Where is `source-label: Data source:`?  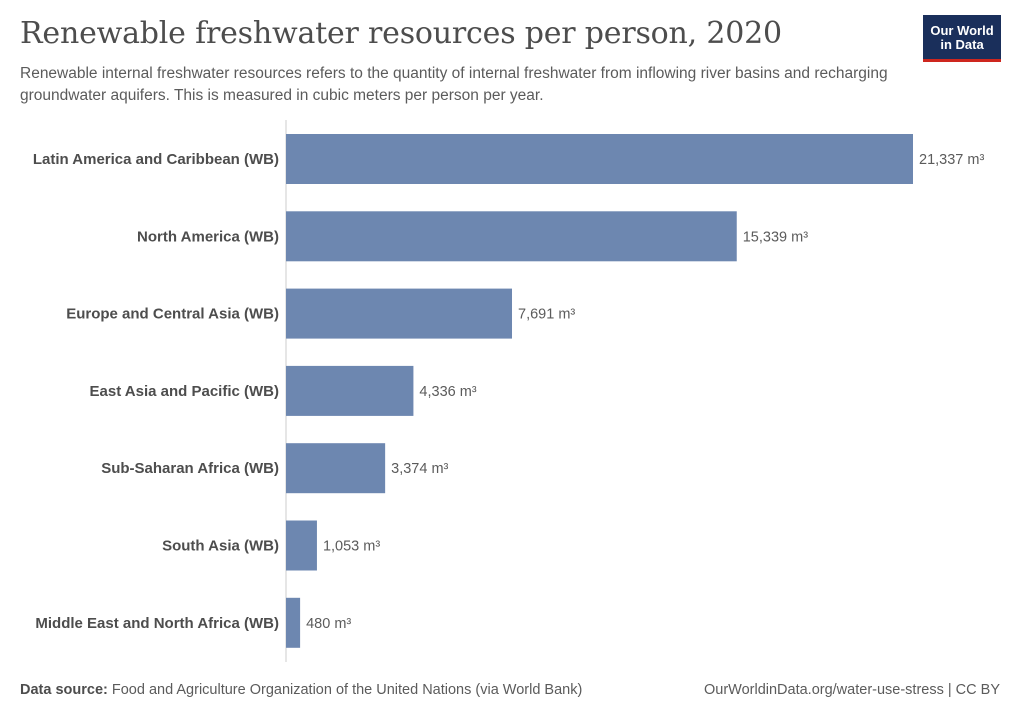
source-label: Data source: is located at coordinates (64, 690).